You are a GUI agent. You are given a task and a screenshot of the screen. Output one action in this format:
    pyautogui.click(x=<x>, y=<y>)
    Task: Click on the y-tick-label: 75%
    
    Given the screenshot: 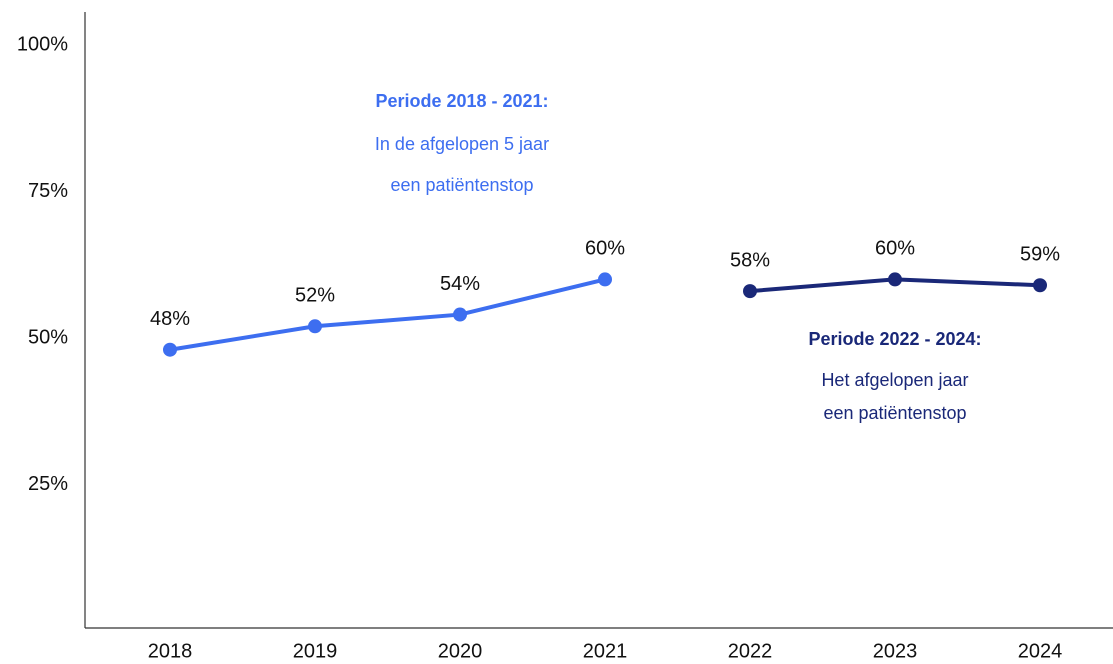 What is the action you would take?
    pyautogui.click(x=48, y=191)
    